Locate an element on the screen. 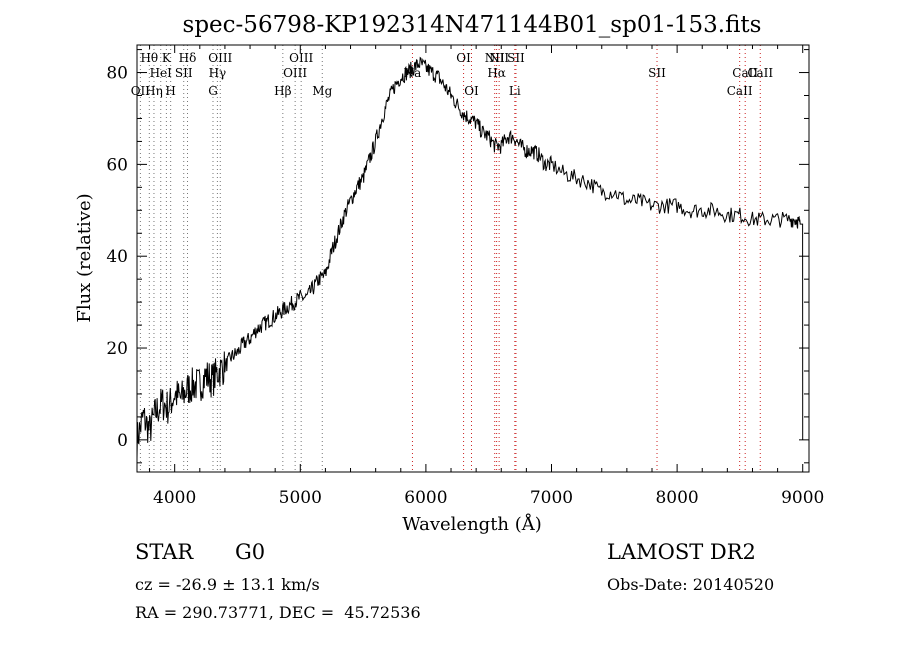 Image resolution: width=900 pixels, height=650 pixels. line-label: Li is located at coordinates (515, 91).